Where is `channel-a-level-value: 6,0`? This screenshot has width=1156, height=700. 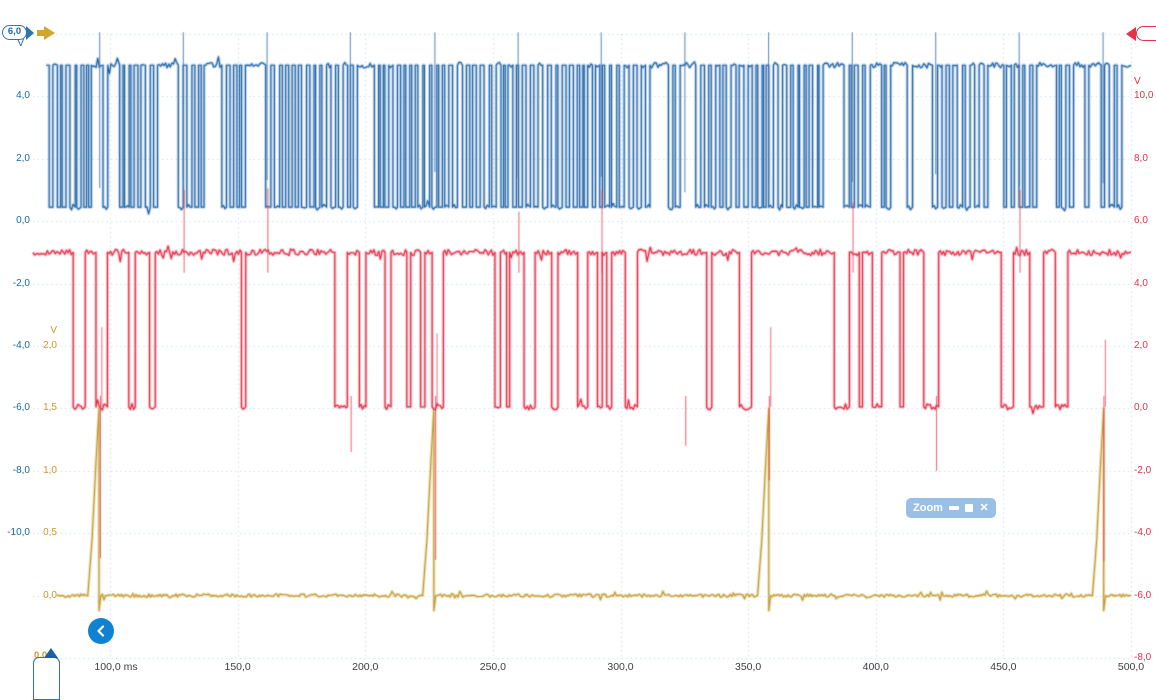 channel-a-level-value: 6,0 is located at coordinates (14, 32).